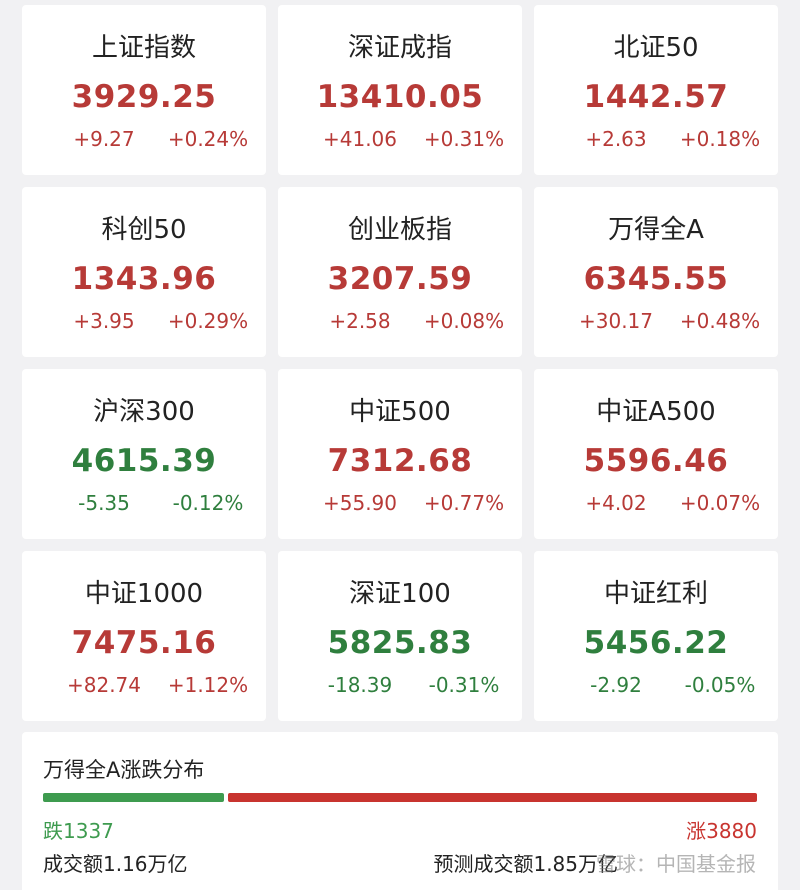 The width and height of the screenshot is (800, 890). I want to click on index-value: 5456.22, so click(656, 643).